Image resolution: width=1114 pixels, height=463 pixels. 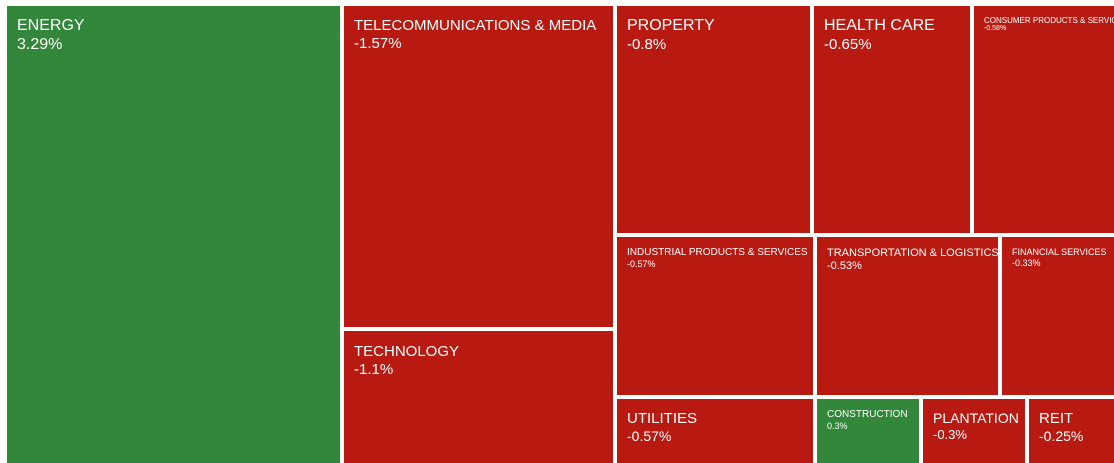 What do you see at coordinates (950, 434) in the screenshot?
I see `tile-change: -0.3%` at bounding box center [950, 434].